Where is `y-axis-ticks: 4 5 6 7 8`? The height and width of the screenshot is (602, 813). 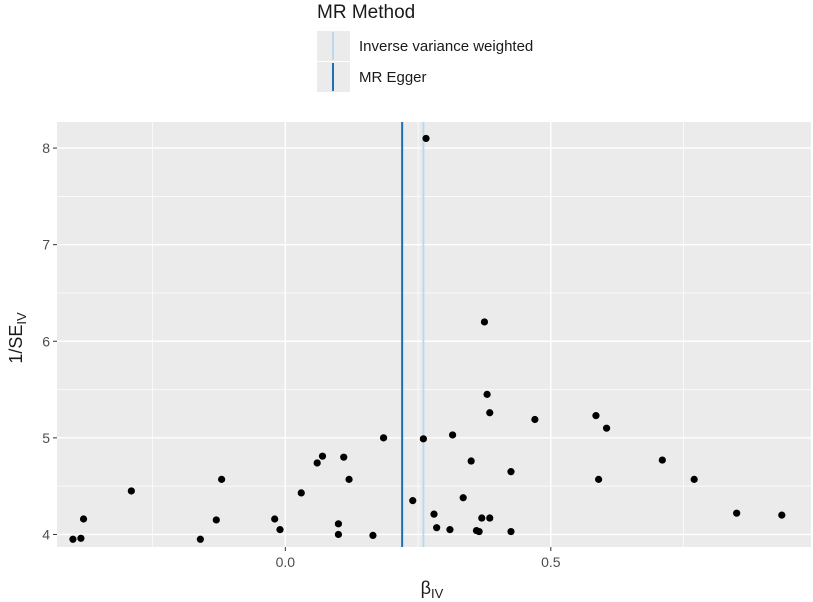 y-axis-ticks: 4 5 6 7 8 is located at coordinates (49, 341).